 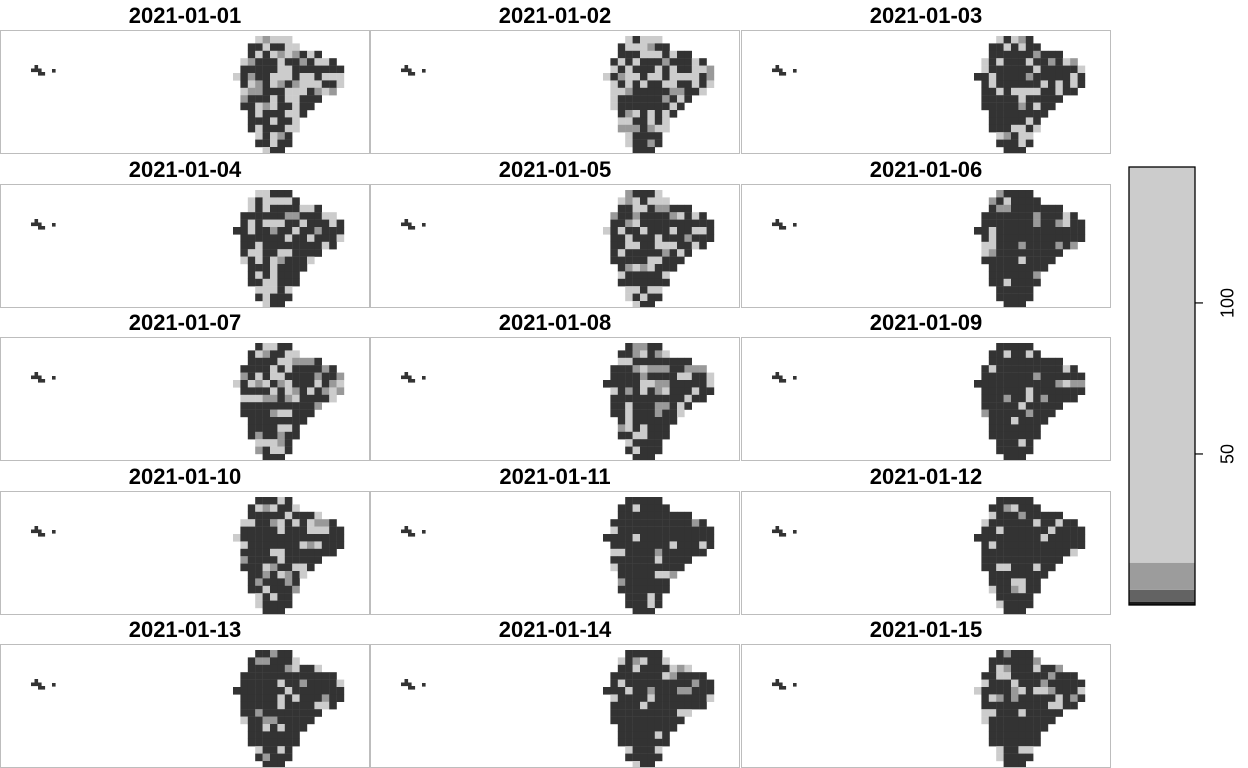 What do you see at coordinates (555, 476) in the screenshot?
I see `panel-title: 2021-01-11` at bounding box center [555, 476].